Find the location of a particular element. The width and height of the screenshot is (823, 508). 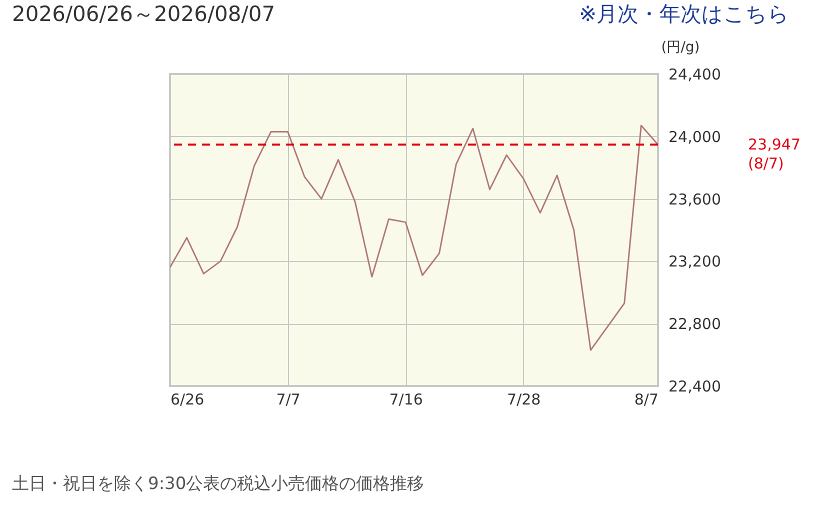

x-tick-label: 7/7 is located at coordinates (288, 399).